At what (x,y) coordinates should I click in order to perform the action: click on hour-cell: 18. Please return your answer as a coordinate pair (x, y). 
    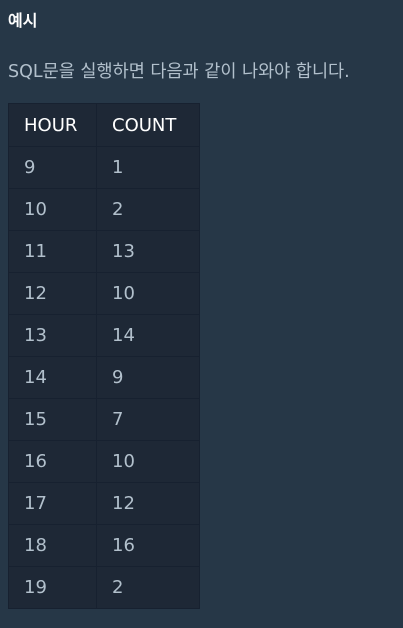
    Looking at the image, I should click on (52, 545).